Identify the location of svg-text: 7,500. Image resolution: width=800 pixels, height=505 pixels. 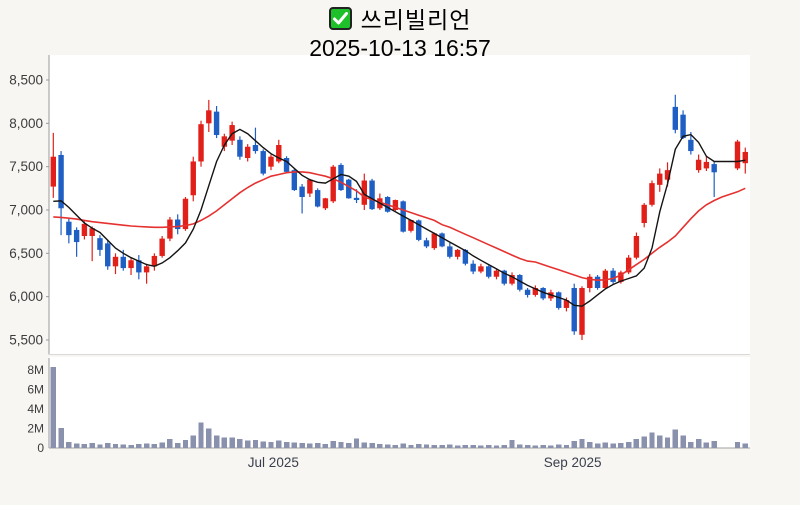
(26, 166).